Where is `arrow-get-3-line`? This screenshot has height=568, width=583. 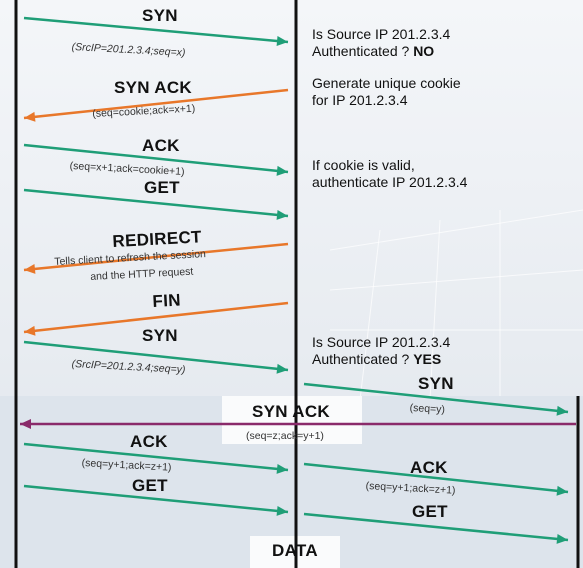 arrow-get-3-line is located at coordinates (436, 527).